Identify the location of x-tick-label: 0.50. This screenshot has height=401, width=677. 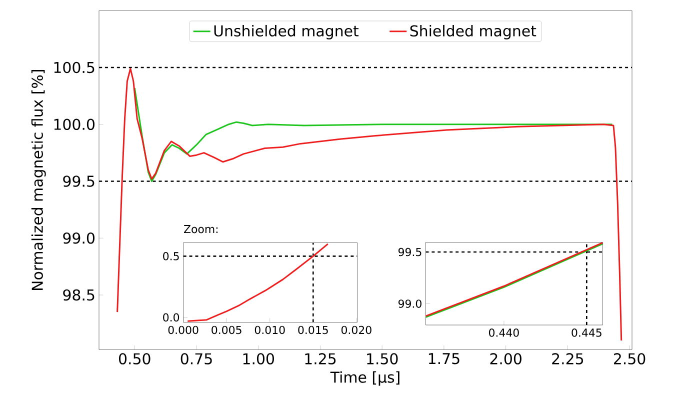
(134, 358).